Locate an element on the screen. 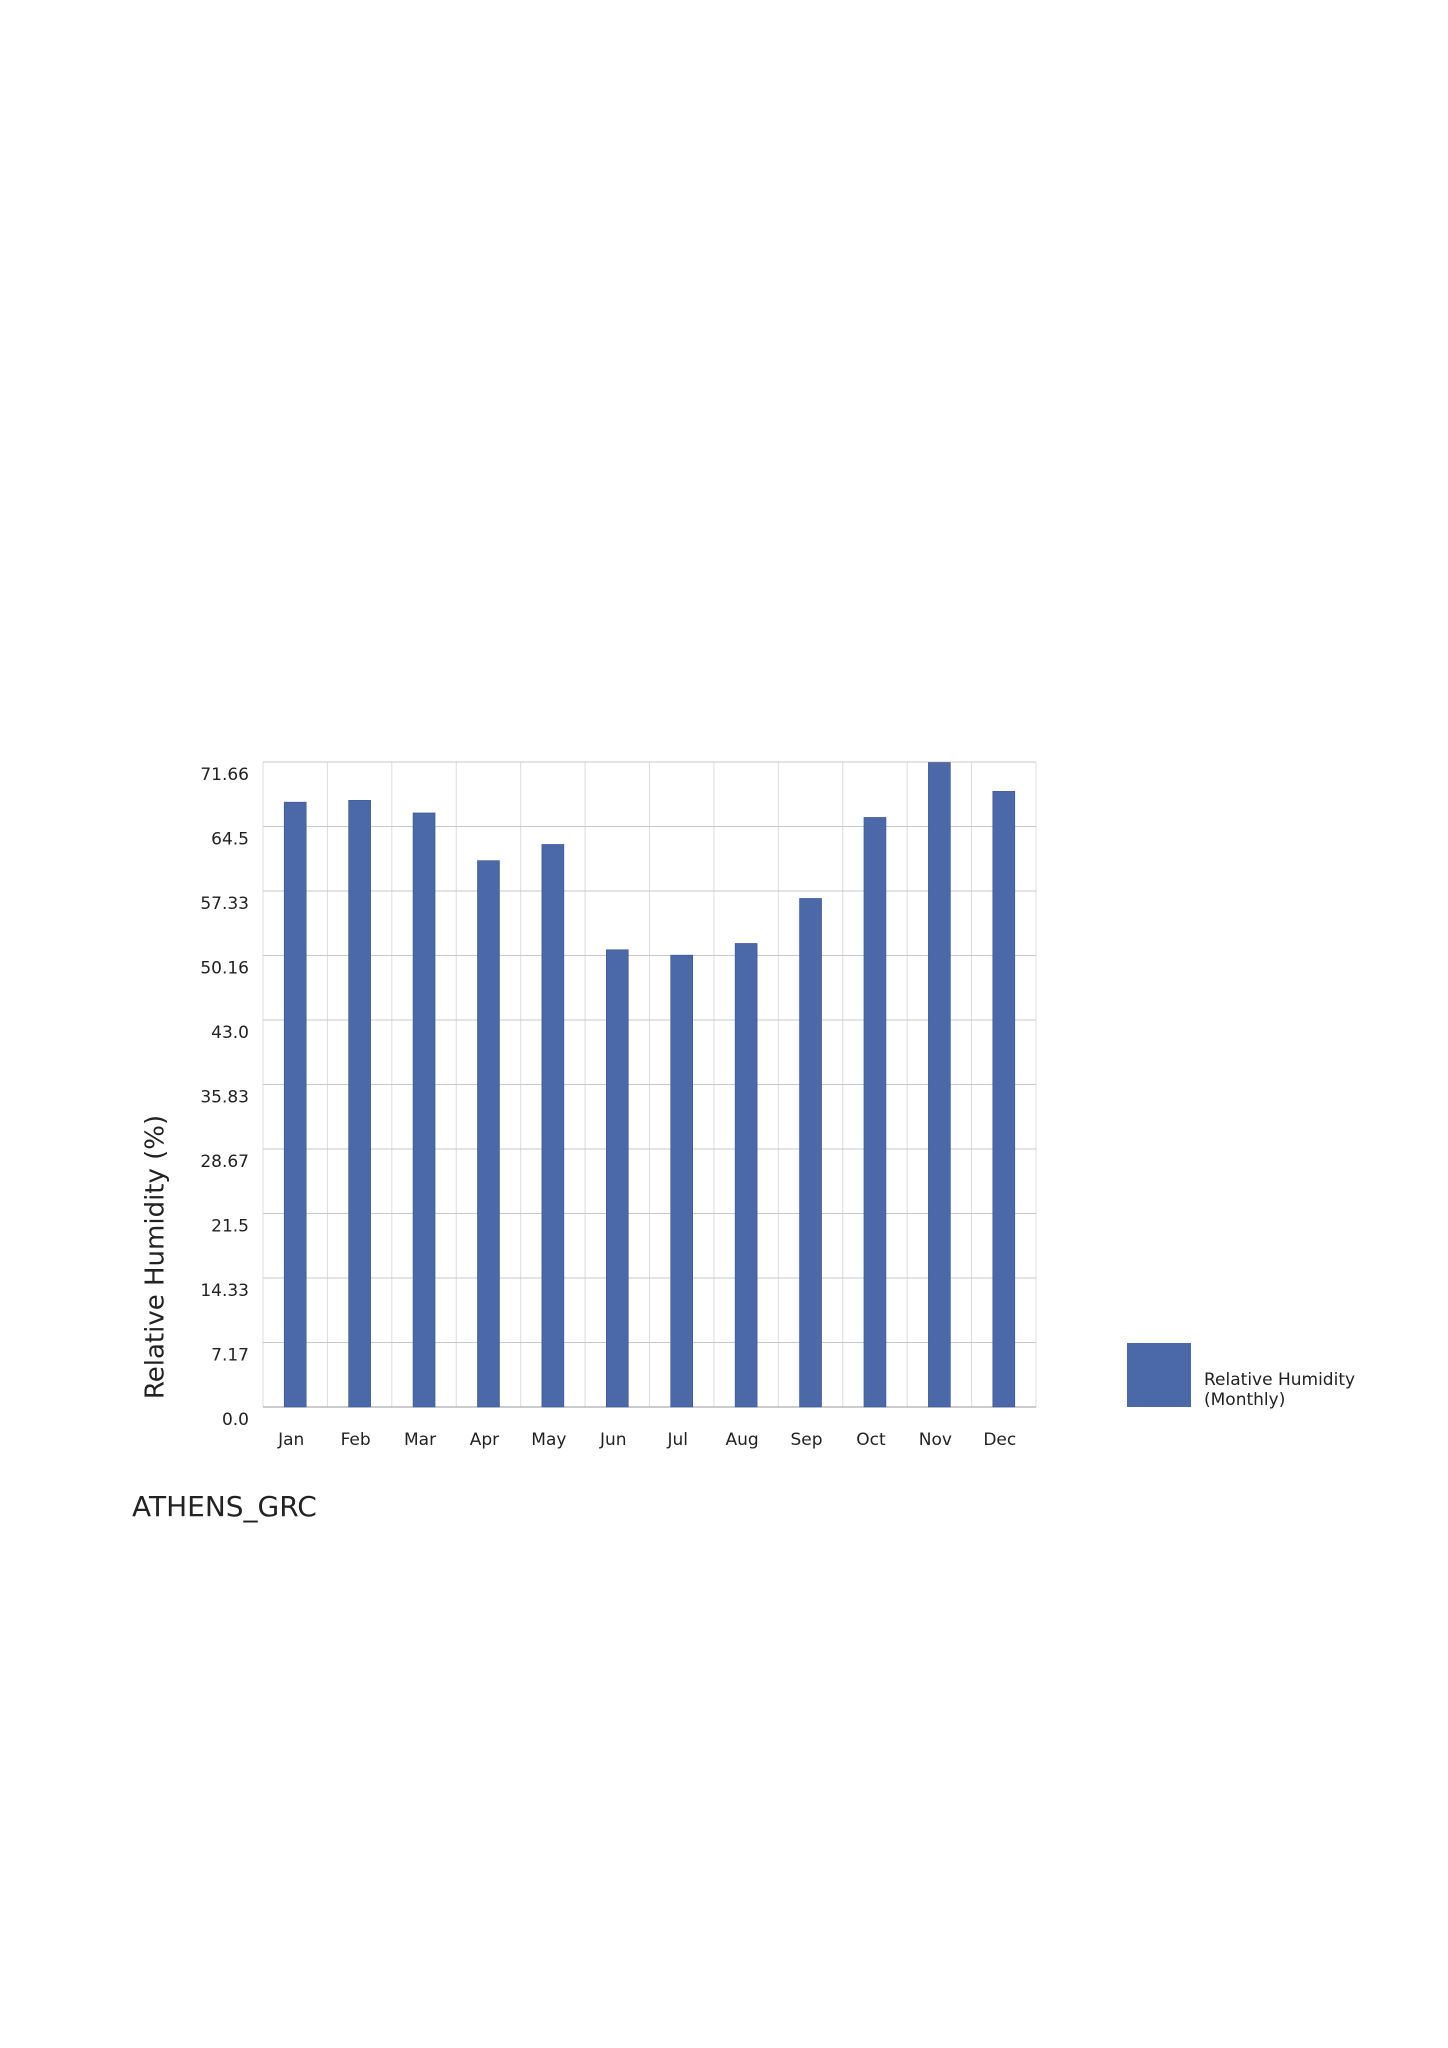 The width and height of the screenshot is (1448, 2048). y-tick-label: 28.67 is located at coordinates (224, 1162).